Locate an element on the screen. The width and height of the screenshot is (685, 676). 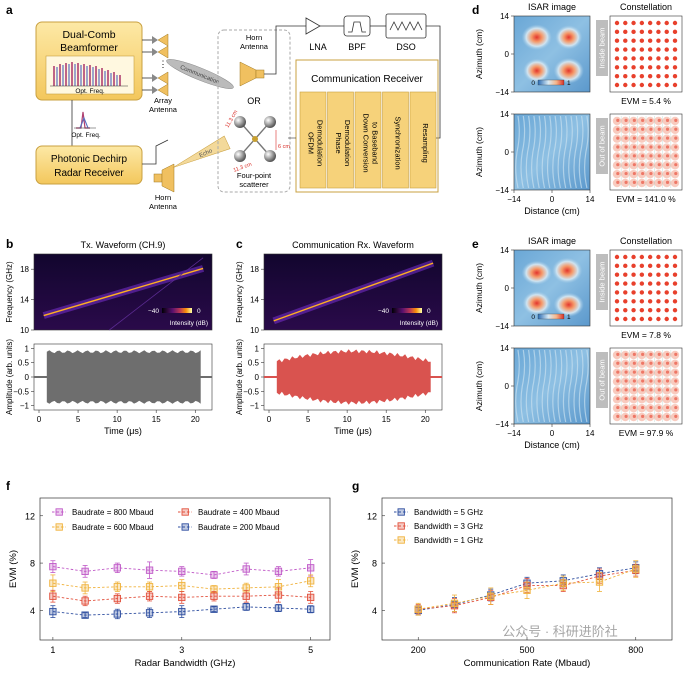
opt-freq-label2: Opt. Freq. is located at coordinates (85, 135).